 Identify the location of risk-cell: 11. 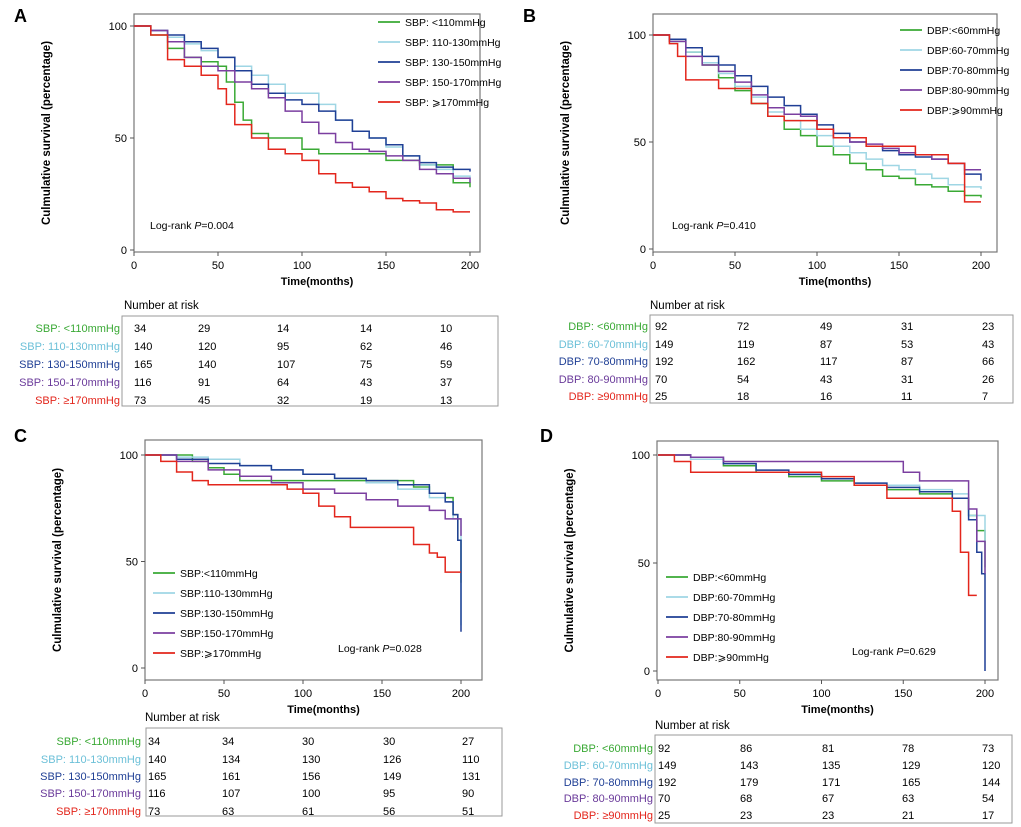
(906, 397).